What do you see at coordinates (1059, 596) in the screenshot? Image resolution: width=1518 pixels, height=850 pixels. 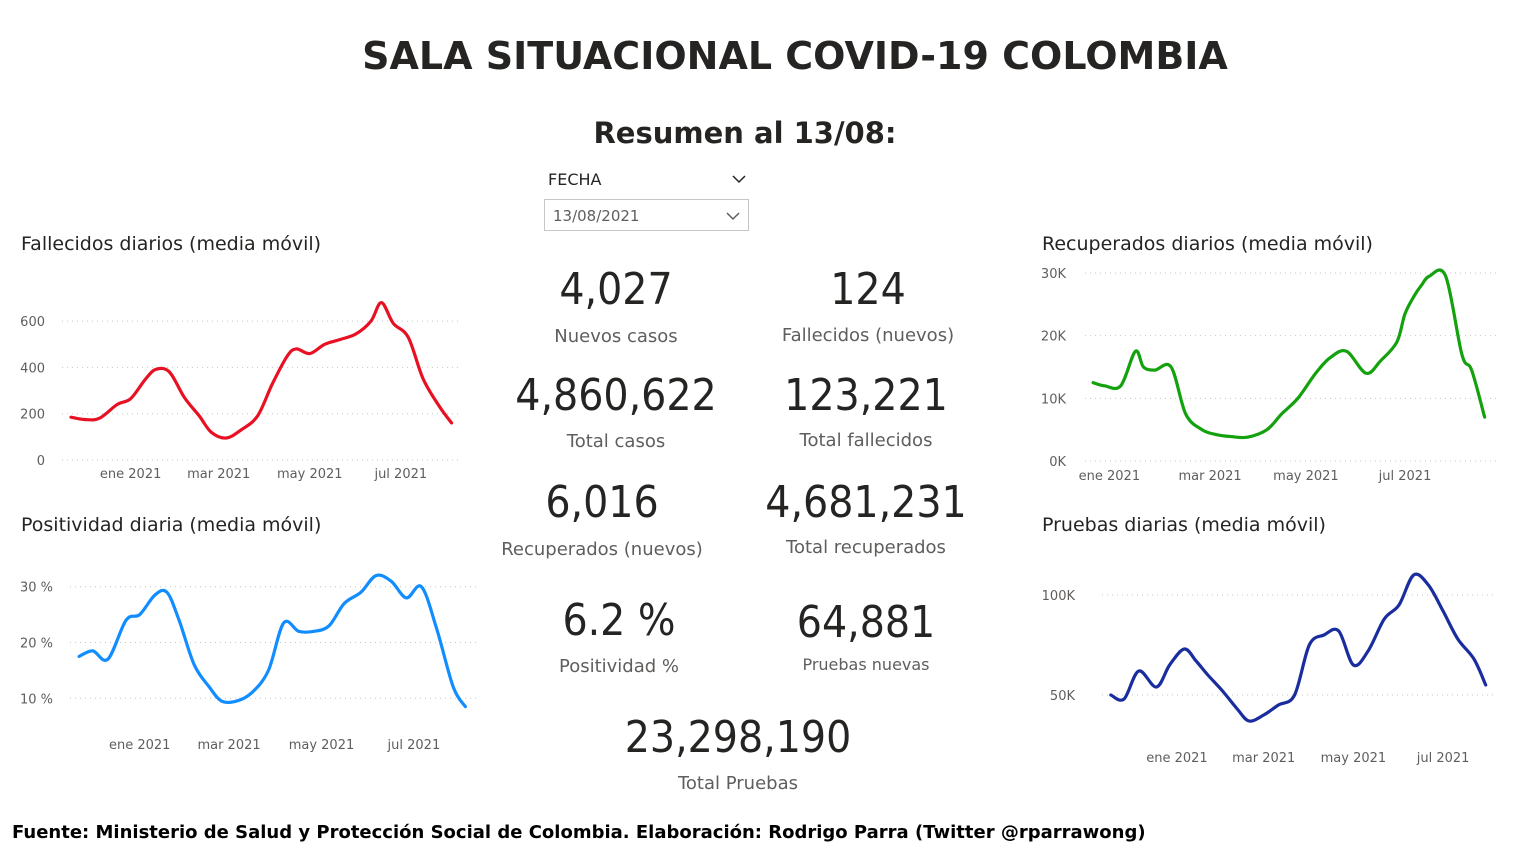 I see `y-tick-label: 100K` at bounding box center [1059, 596].